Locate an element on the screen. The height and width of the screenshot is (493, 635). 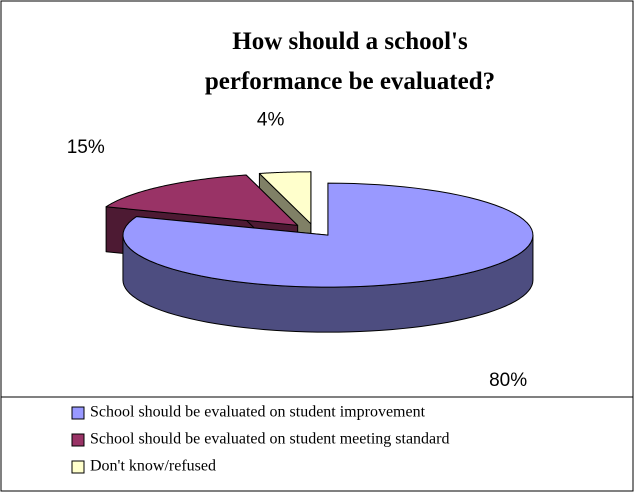
data-label: 15% is located at coordinates (86, 147).